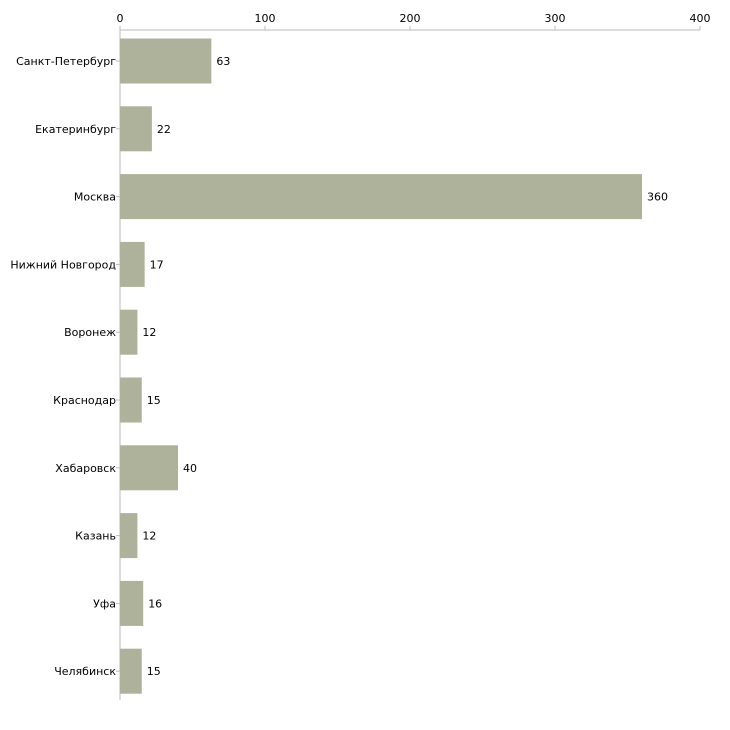  What do you see at coordinates (90, 332) in the screenshot?
I see `category-label: Воронеж` at bounding box center [90, 332].